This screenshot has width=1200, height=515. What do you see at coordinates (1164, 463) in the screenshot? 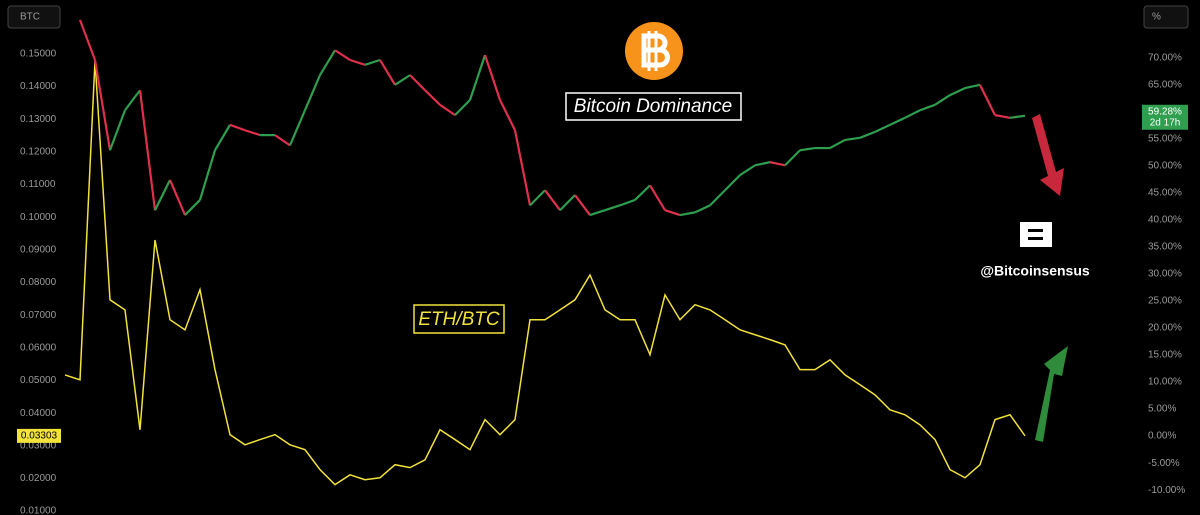
I see `y2-tick-label: -5.00%` at bounding box center [1164, 463].